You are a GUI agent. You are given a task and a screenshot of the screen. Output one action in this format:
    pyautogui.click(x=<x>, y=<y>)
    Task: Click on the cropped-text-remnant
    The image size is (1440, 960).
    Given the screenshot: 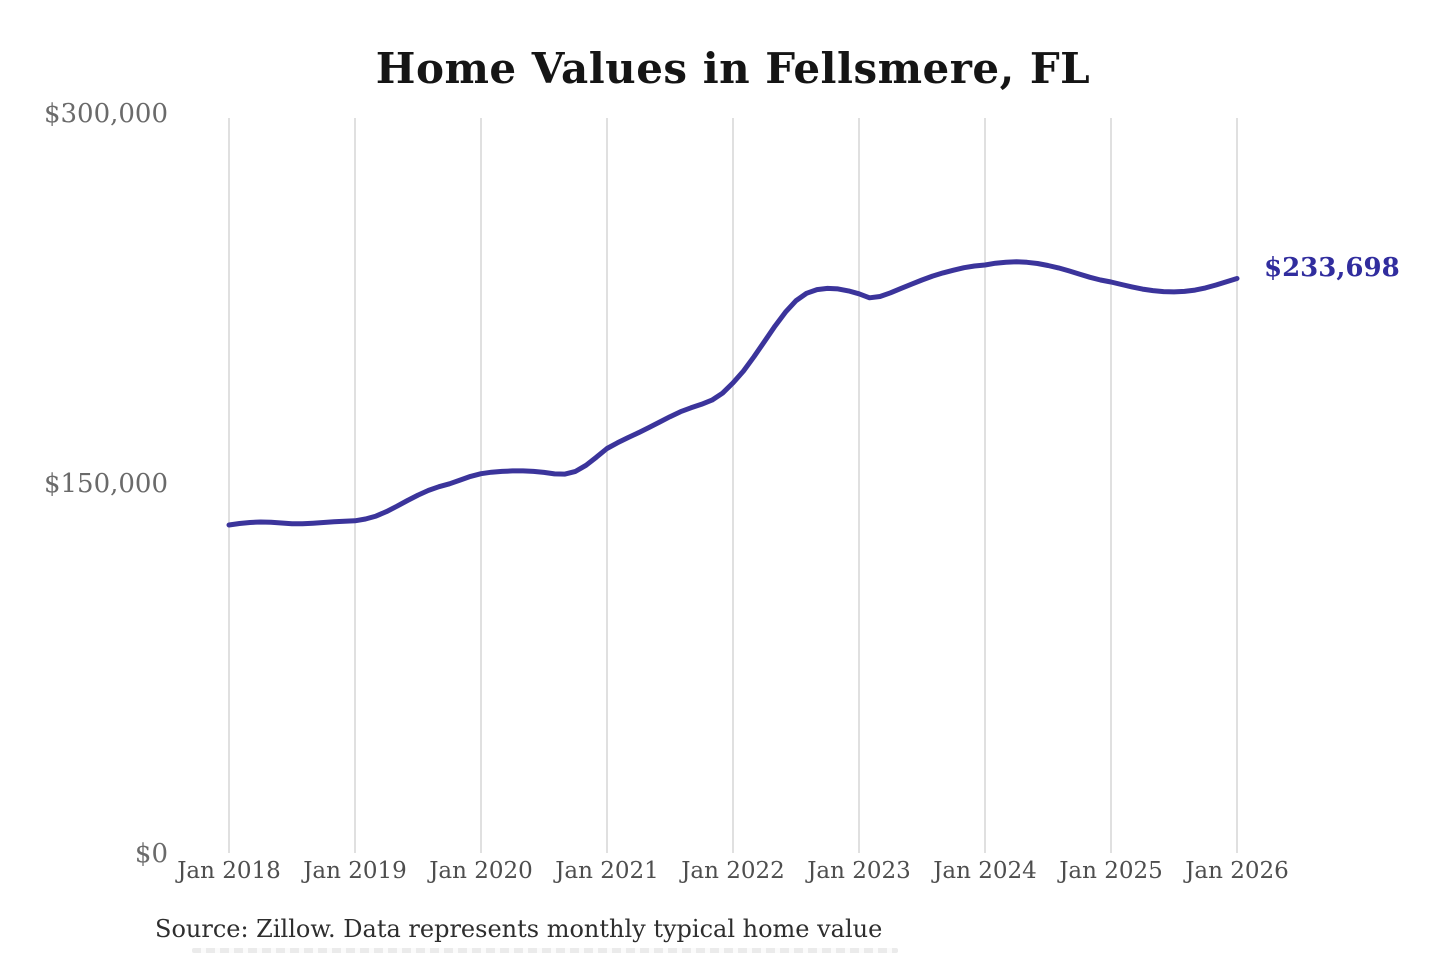 What is the action you would take?
    pyautogui.click(x=545, y=950)
    